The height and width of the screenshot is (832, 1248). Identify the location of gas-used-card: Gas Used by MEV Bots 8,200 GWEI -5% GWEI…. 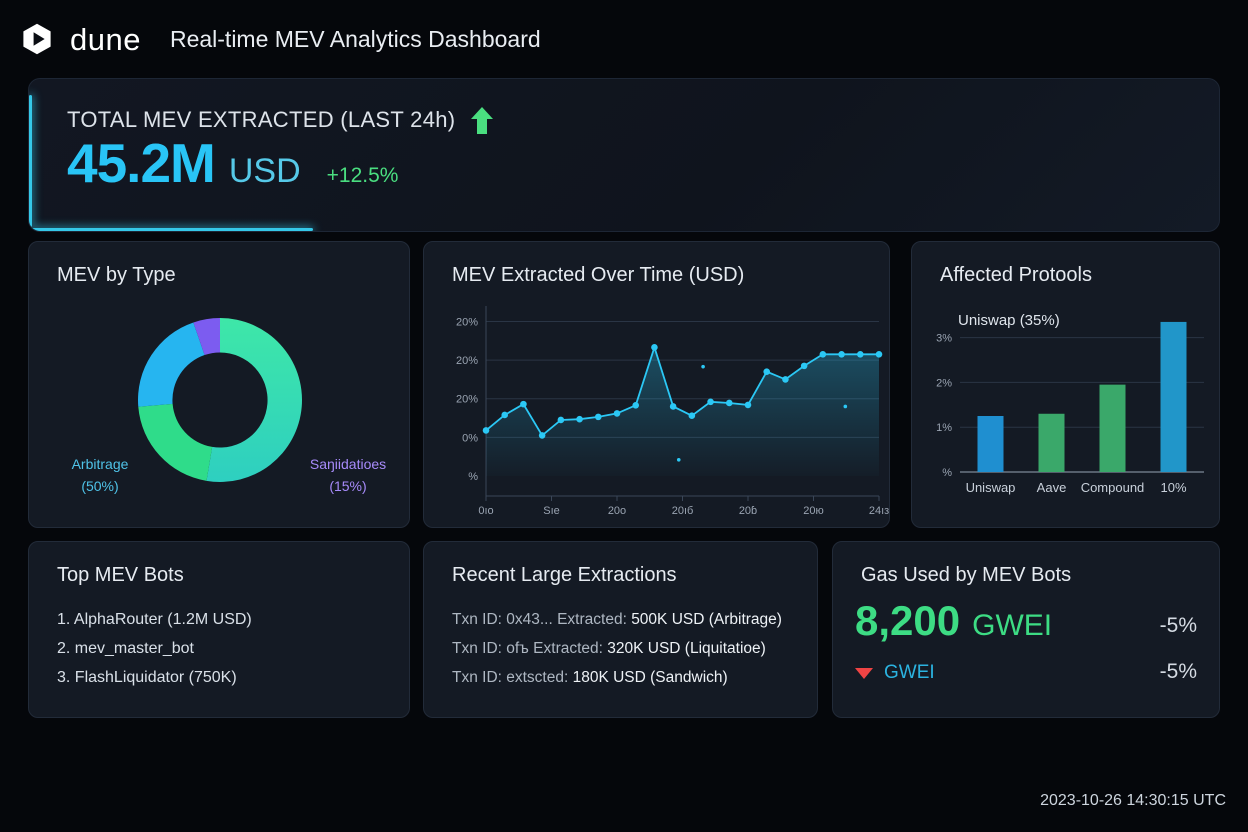
(1026, 629).